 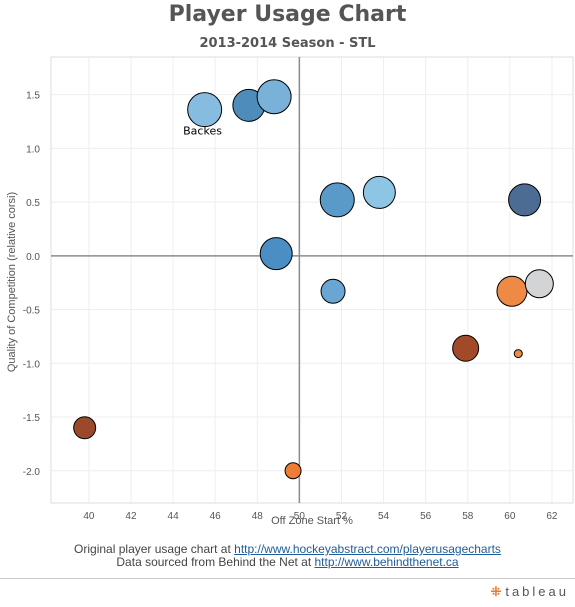 What do you see at coordinates (174, 516) in the screenshot?
I see `x-tick-label: 44` at bounding box center [174, 516].